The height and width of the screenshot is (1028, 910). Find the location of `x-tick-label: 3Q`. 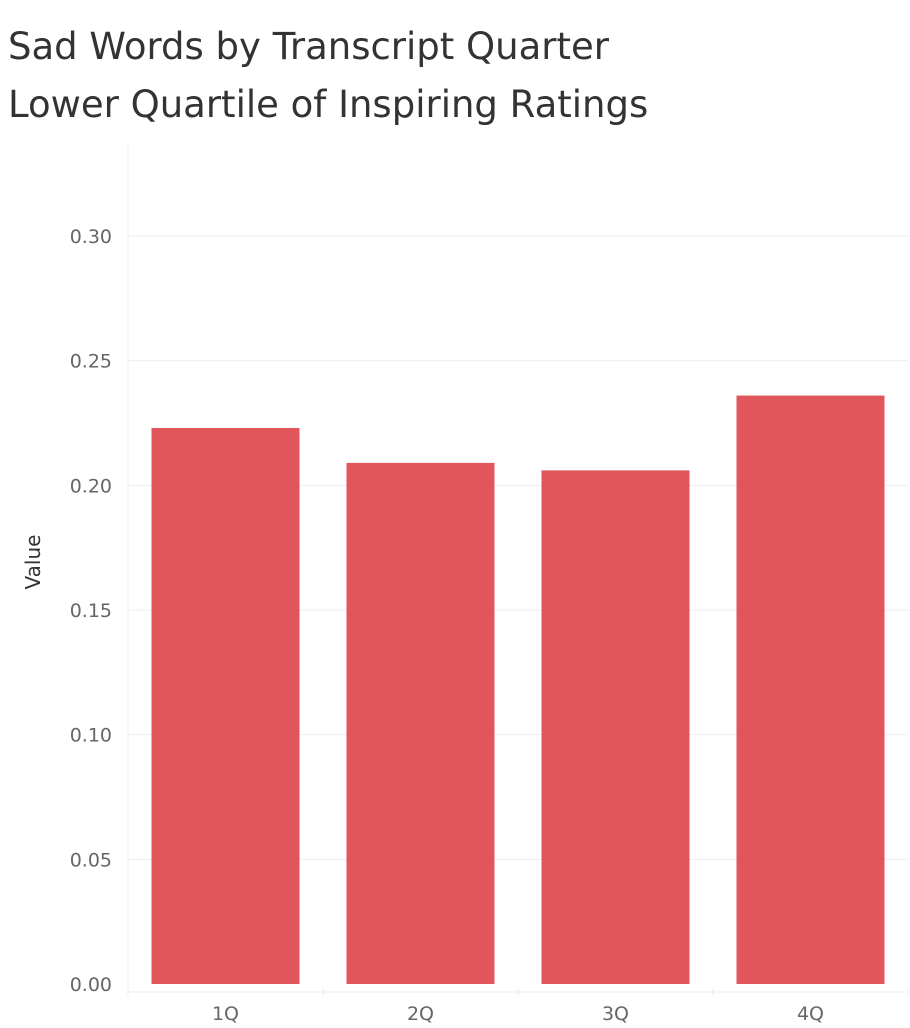

x-tick-label: 3Q is located at coordinates (615, 1014).